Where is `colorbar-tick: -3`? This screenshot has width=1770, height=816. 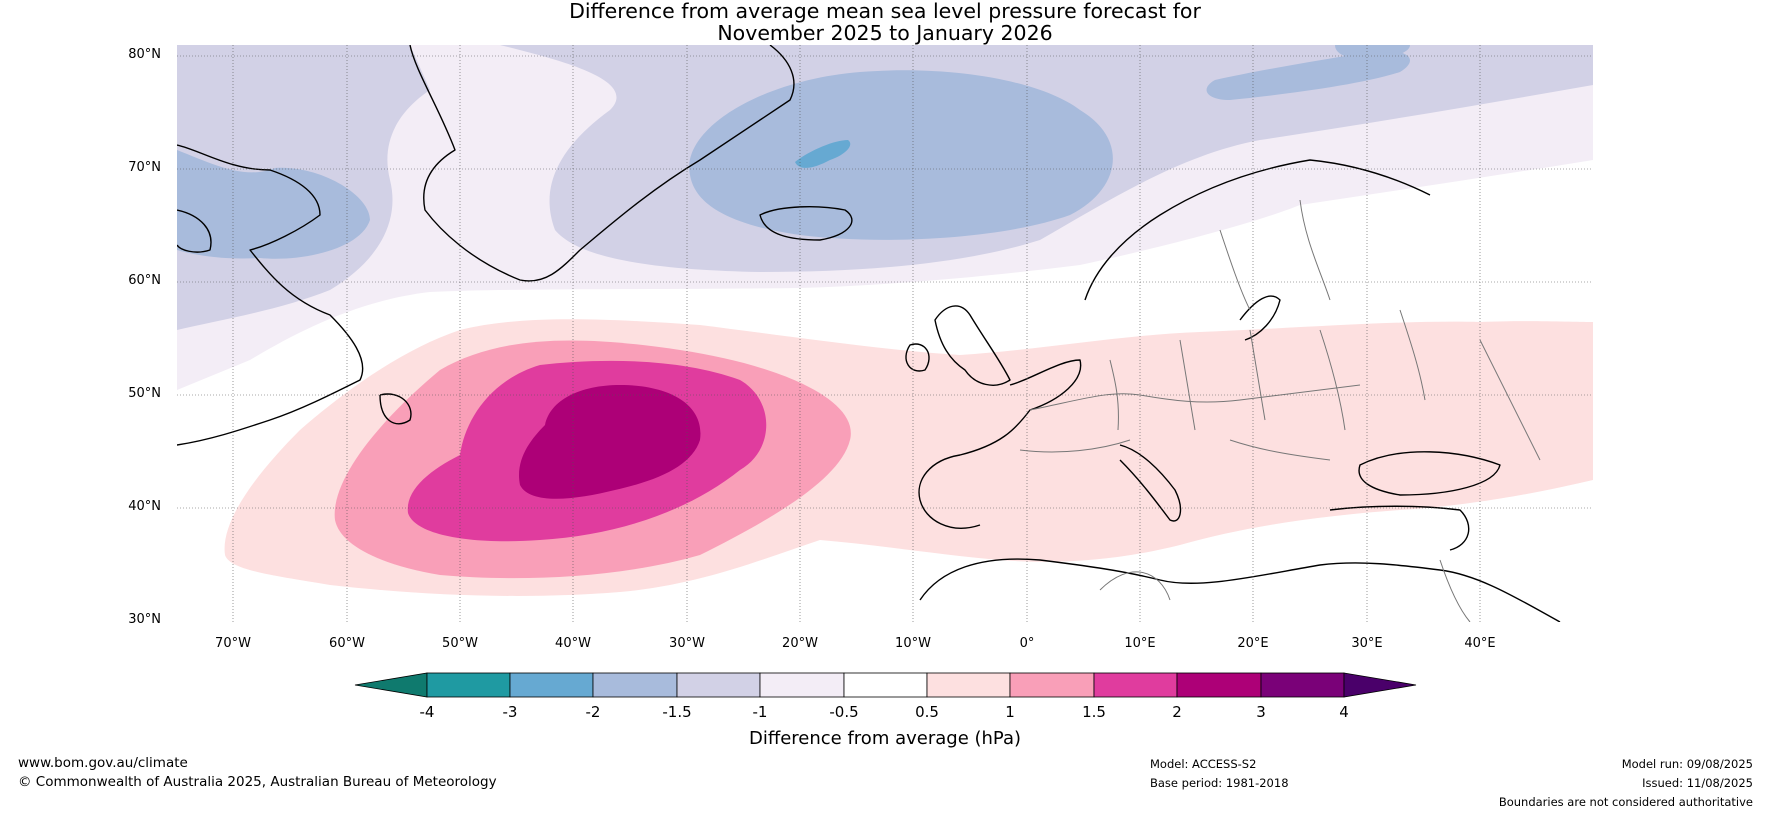 colorbar-tick: -3 is located at coordinates (510, 712).